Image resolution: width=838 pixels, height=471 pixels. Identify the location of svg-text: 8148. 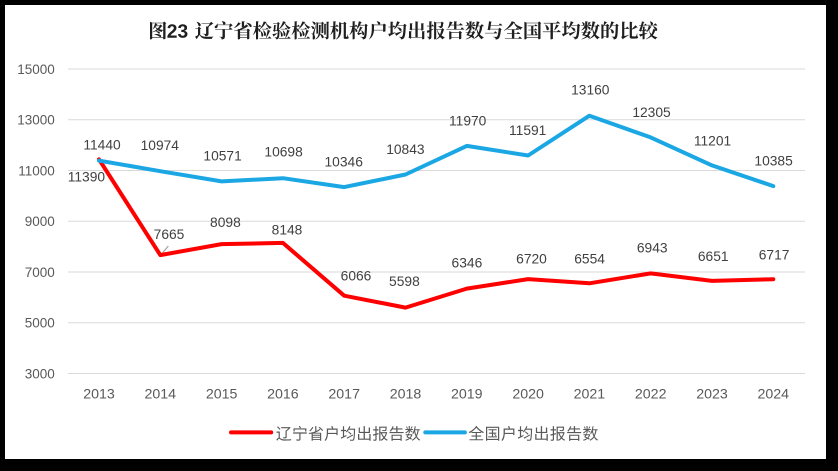
(287, 229).